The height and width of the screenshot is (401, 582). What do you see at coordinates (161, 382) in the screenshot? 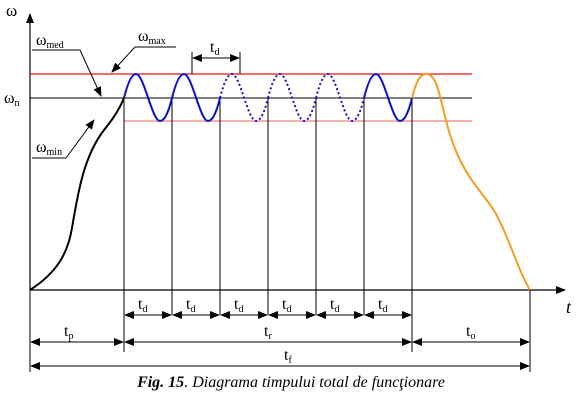
I see `figure-number: Fig. 15` at bounding box center [161, 382].